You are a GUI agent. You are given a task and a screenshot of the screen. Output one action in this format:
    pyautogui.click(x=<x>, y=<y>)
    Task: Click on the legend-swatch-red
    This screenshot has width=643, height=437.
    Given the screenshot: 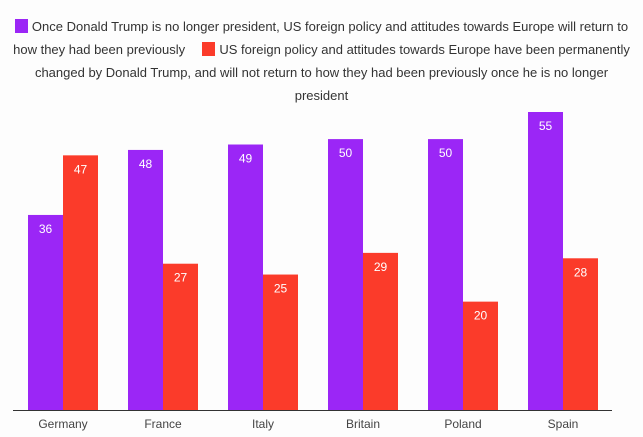 What is the action you would take?
    pyautogui.click(x=209, y=49)
    